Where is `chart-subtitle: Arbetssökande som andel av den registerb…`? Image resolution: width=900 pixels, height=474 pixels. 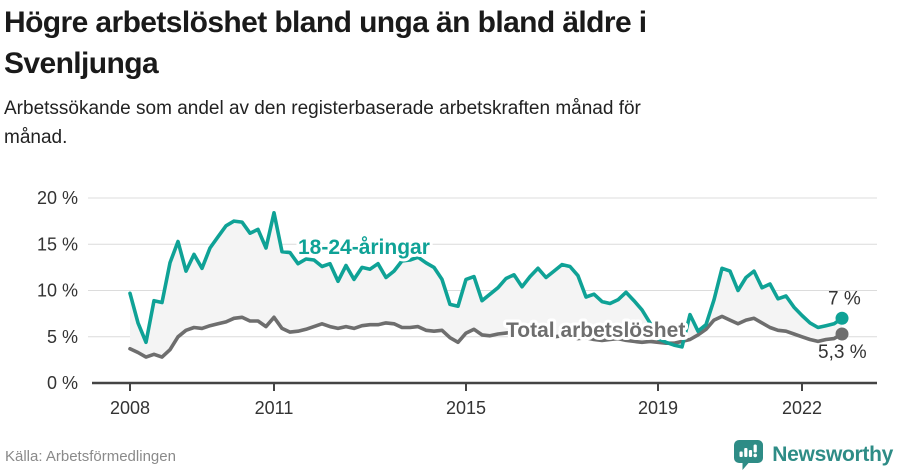 chart-subtitle: Arbetssökande som andel av den registerb… is located at coordinates (434, 123).